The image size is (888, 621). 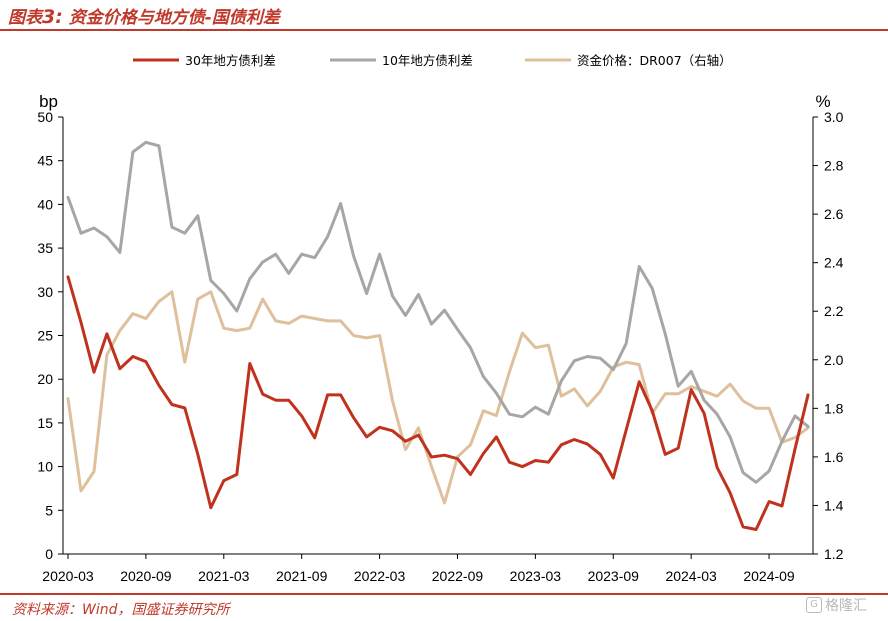 I want to click on y-left-tick-label: 35, so click(x=45, y=248).